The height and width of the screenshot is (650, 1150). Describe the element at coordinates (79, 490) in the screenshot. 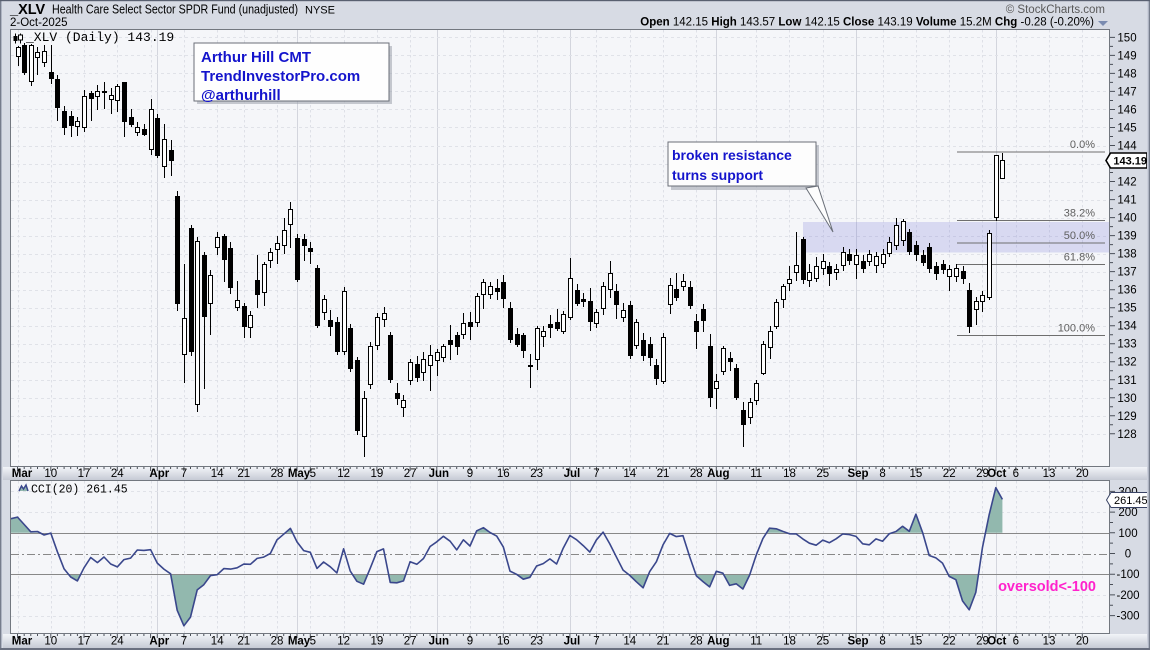

I see `svg-text: CCI(20) 261.45` at that location.